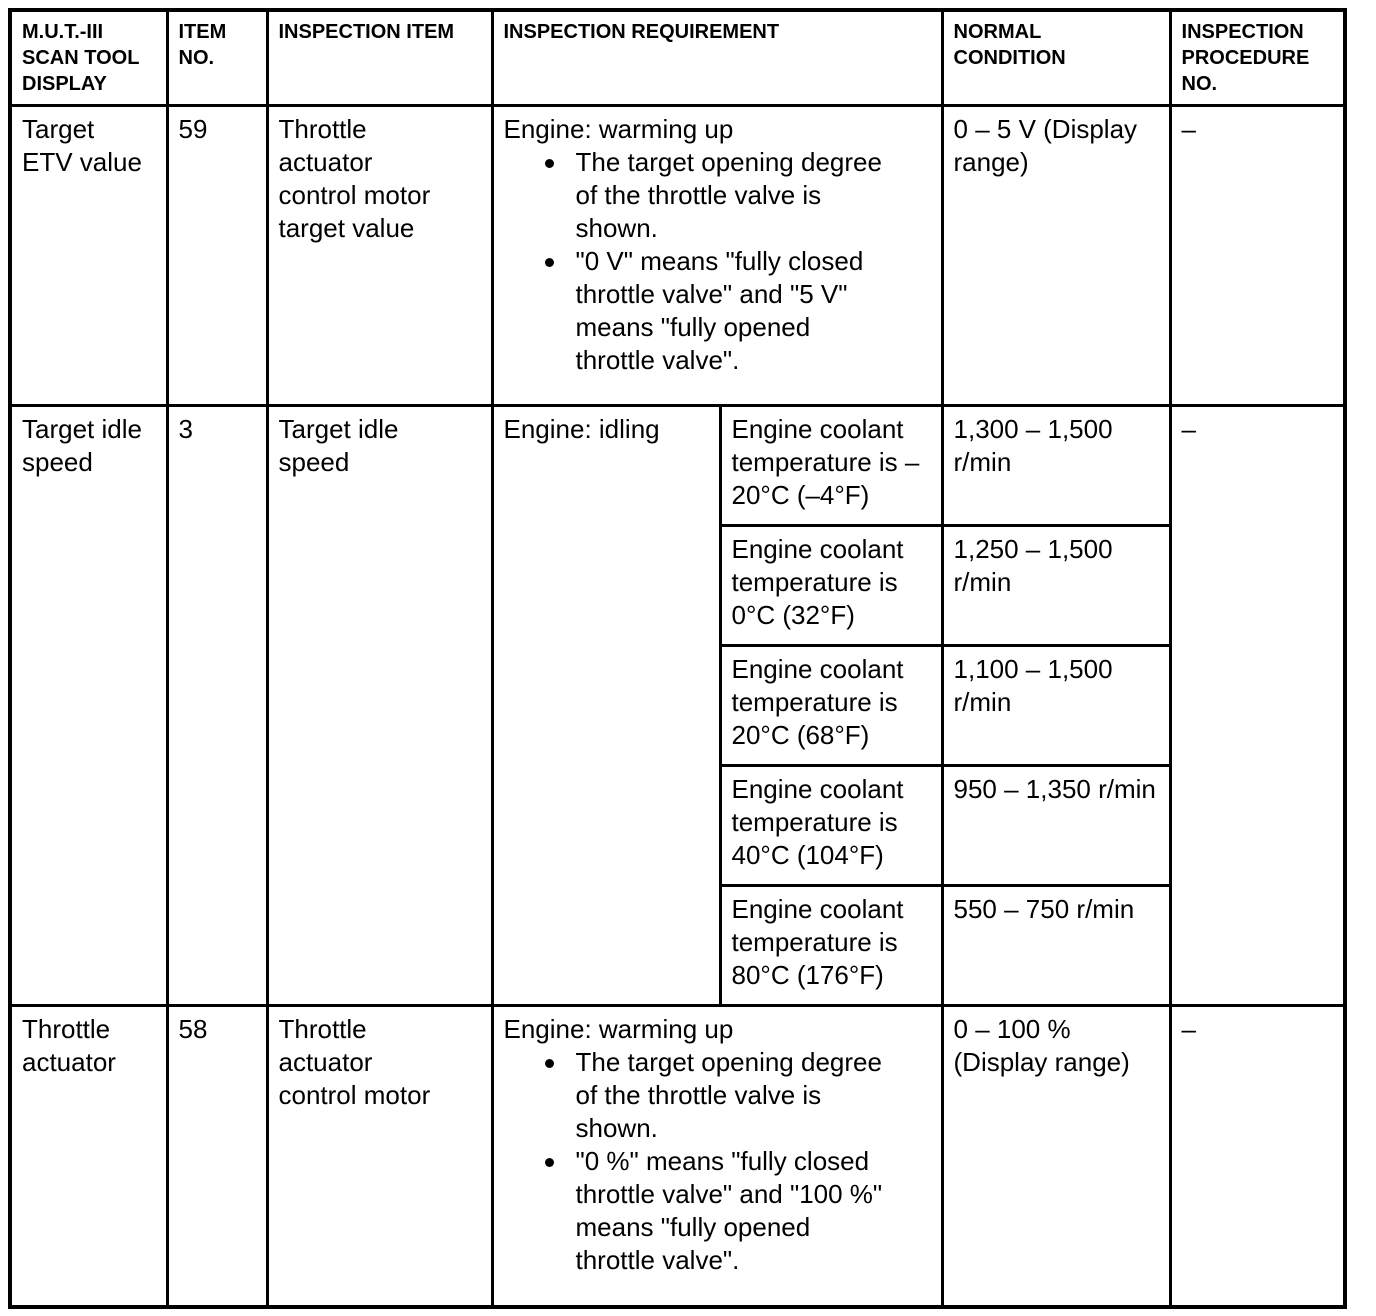 The height and width of the screenshot is (1316, 1376). I want to click on header-inspection-item: INSPECTION ITEM, so click(379, 57).